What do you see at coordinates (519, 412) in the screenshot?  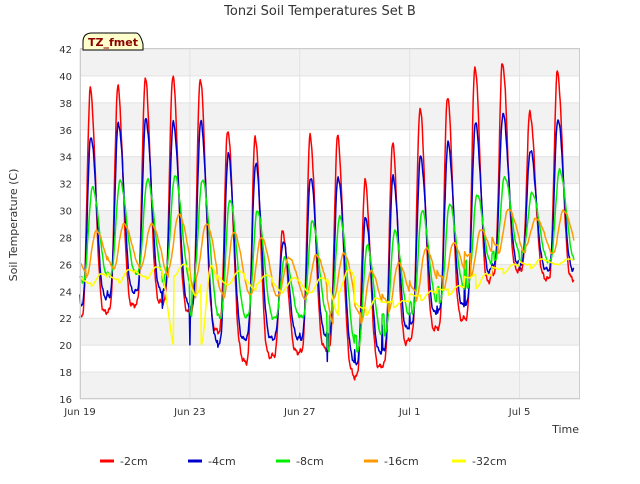 I see `x-tick-label: Jul 5` at bounding box center [519, 412].